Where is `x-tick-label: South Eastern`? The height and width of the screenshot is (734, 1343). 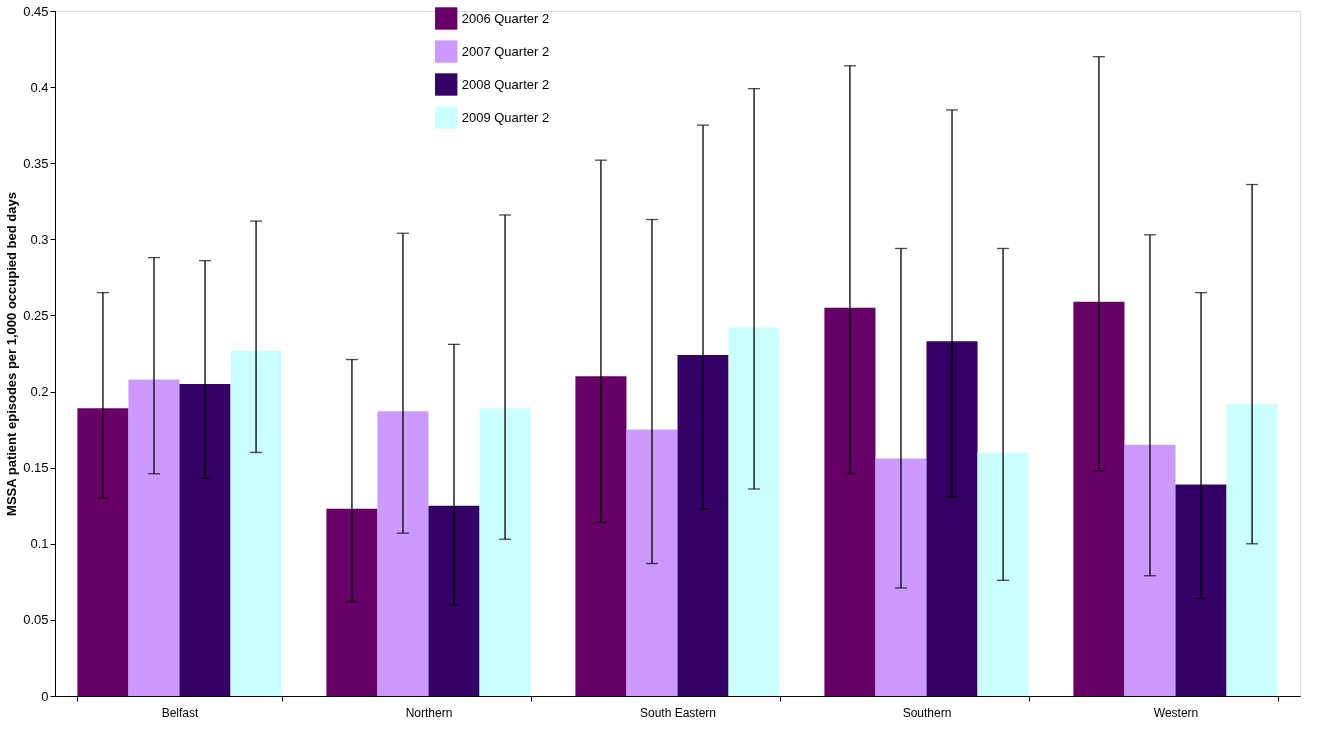
x-tick-label: South Eastern is located at coordinates (678, 712).